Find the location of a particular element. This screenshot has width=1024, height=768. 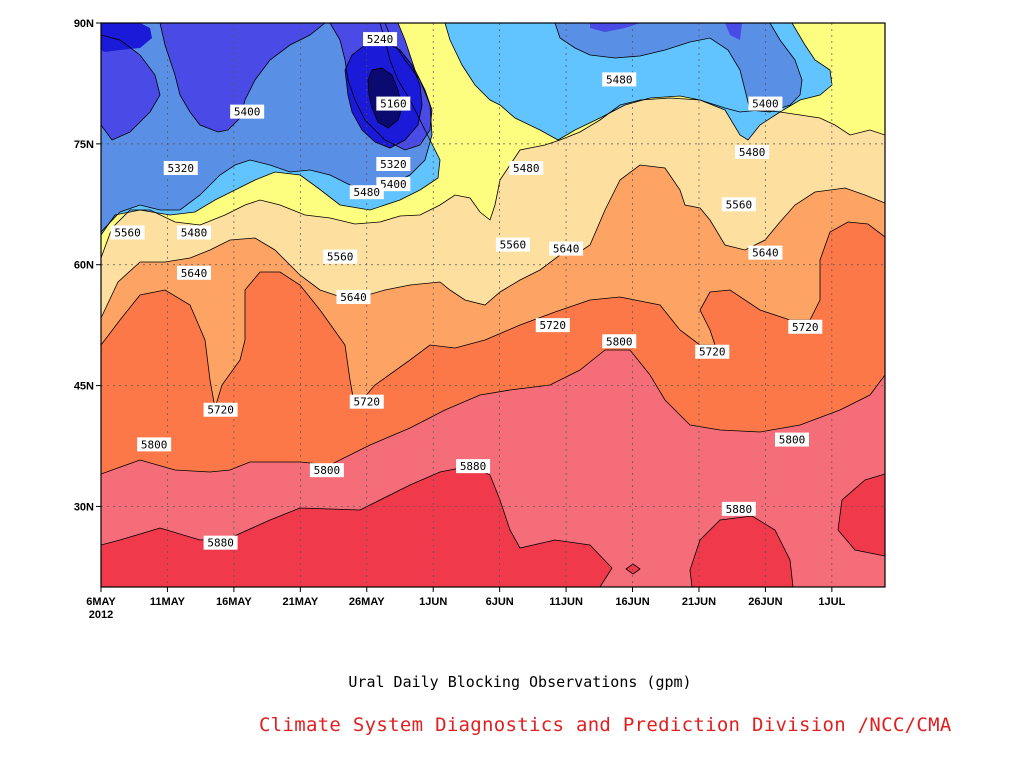

contour-line-5480-b is located at coordinates (638, 82).